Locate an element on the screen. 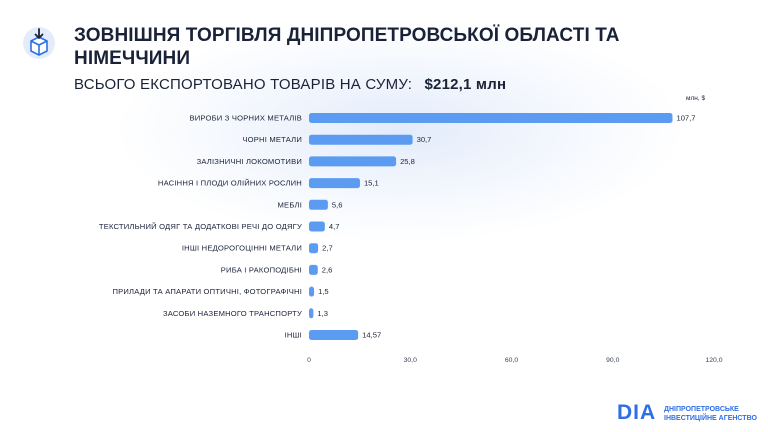 This screenshot has height=432, width=768. dia-logo: DIA is located at coordinates (637, 412).